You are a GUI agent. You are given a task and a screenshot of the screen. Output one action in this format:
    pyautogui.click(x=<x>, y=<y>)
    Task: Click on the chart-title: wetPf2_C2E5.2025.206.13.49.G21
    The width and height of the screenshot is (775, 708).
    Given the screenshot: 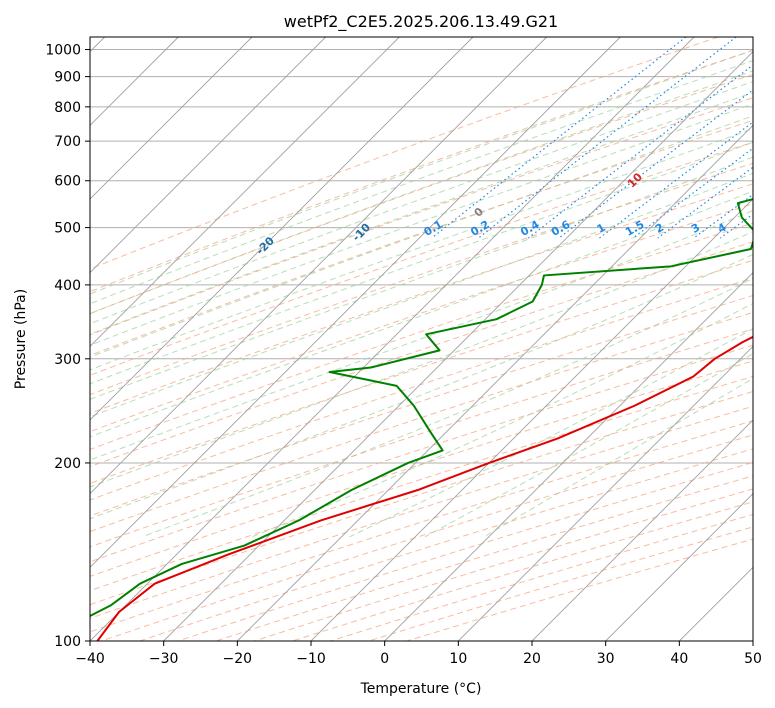 What is the action you would take?
    pyautogui.click(x=421, y=22)
    